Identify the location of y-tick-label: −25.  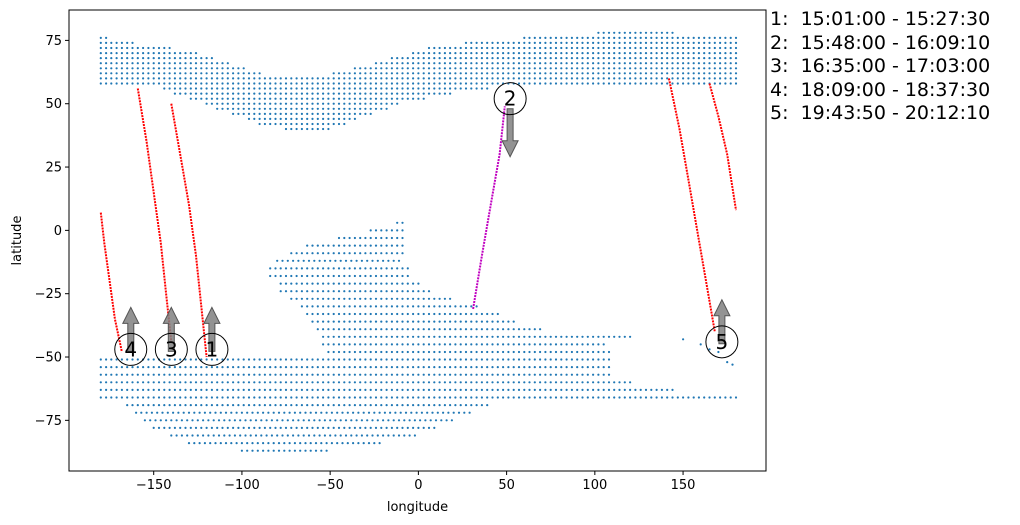
(48, 294).